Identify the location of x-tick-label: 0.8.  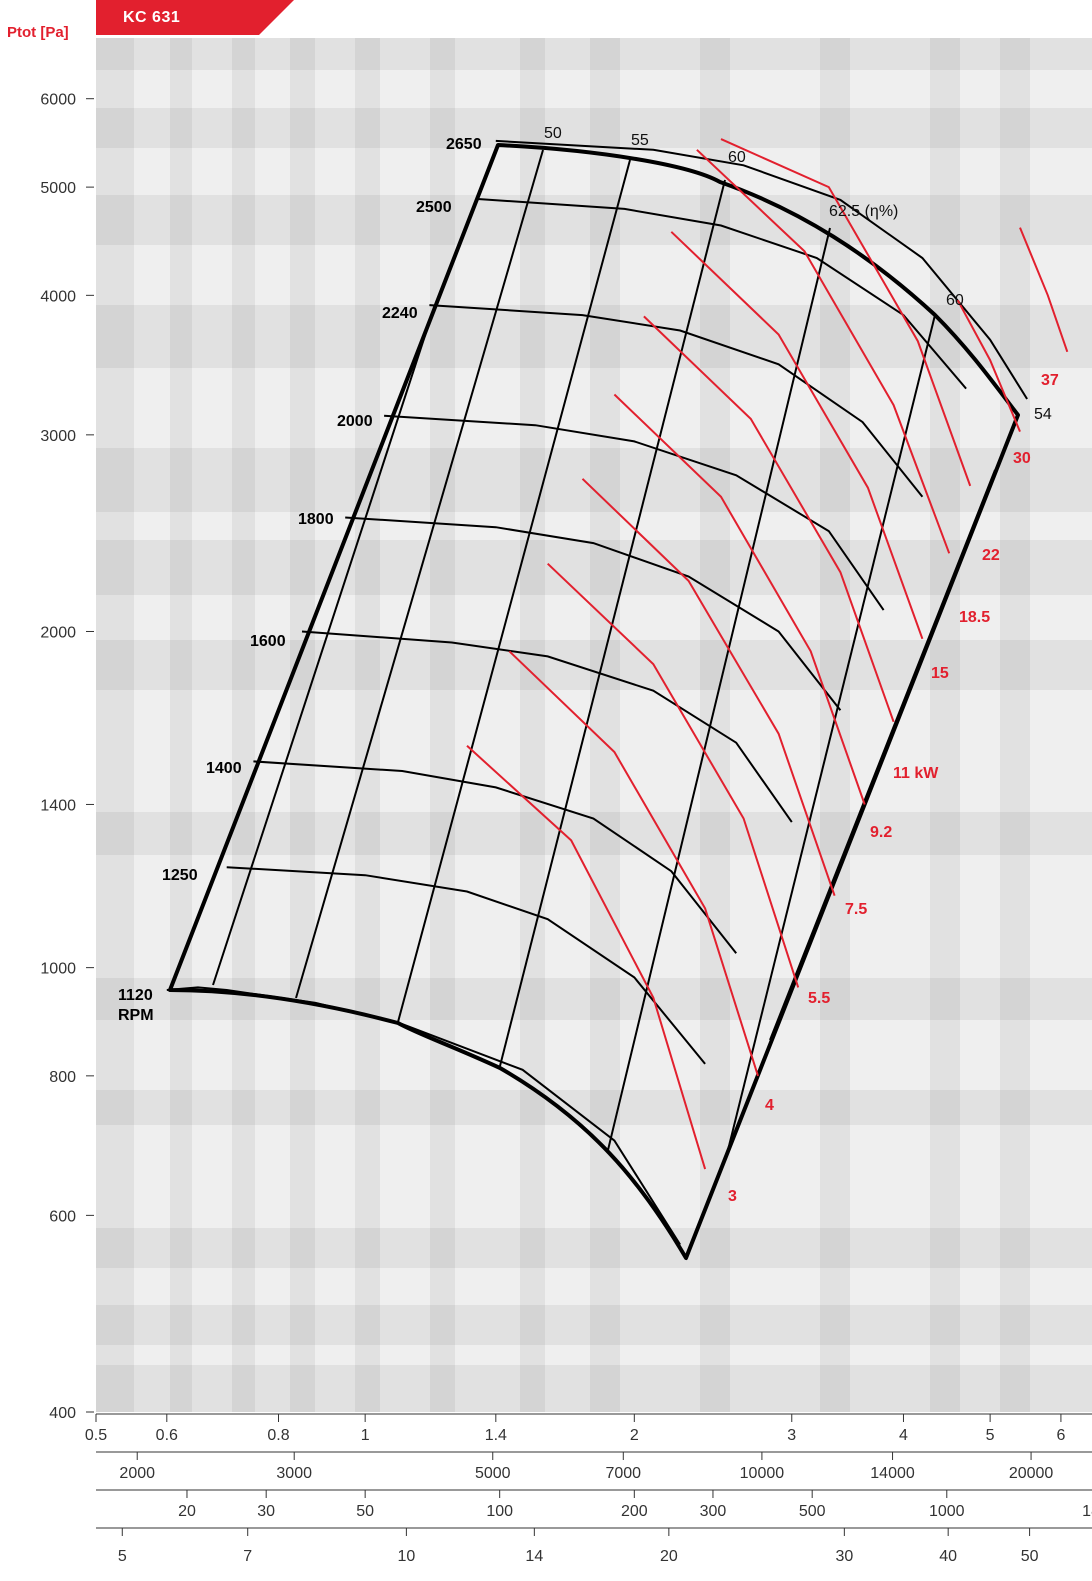
(278, 1435).